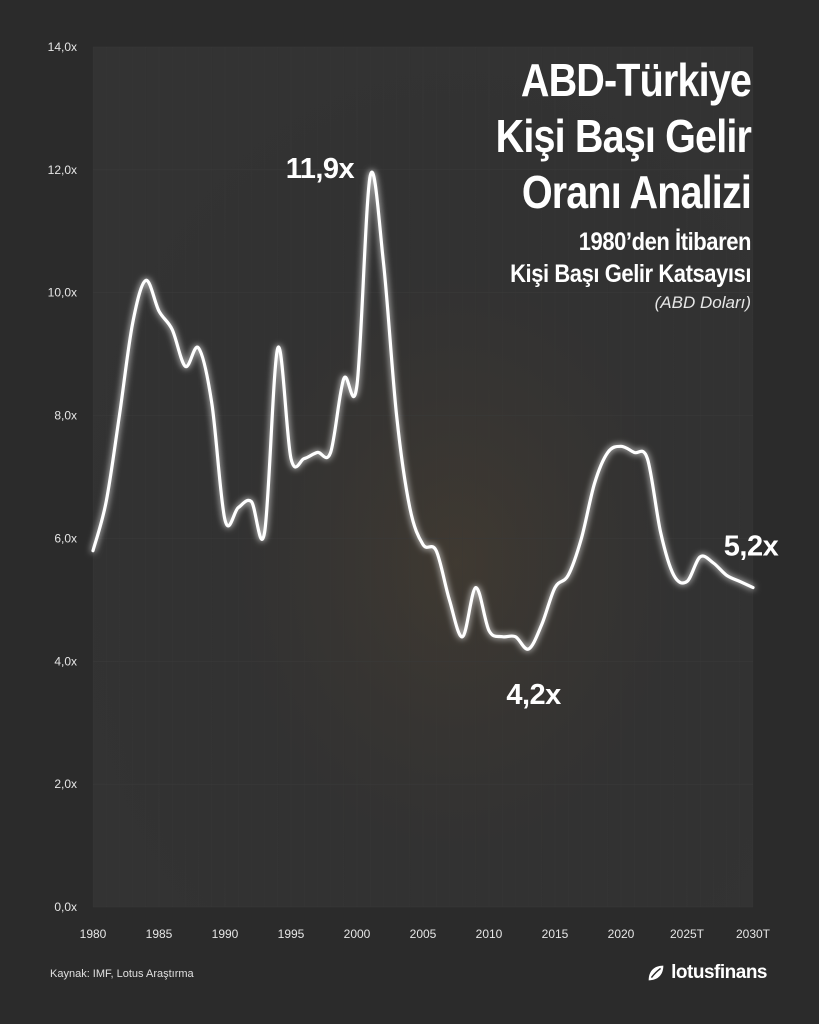 The height and width of the screenshot is (1024, 819). Describe the element at coordinates (122, 974) in the screenshot. I see `source-note: Kaynak: IMF, Lotus Araştırma` at that location.